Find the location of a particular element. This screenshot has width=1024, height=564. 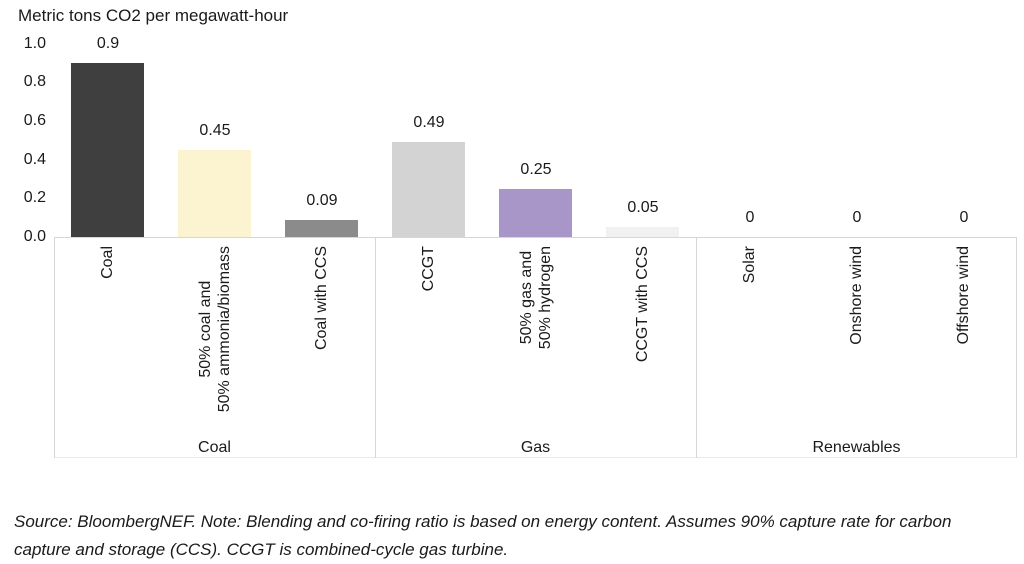

y-axis-tick-label: 0.0 is located at coordinates (34, 236).